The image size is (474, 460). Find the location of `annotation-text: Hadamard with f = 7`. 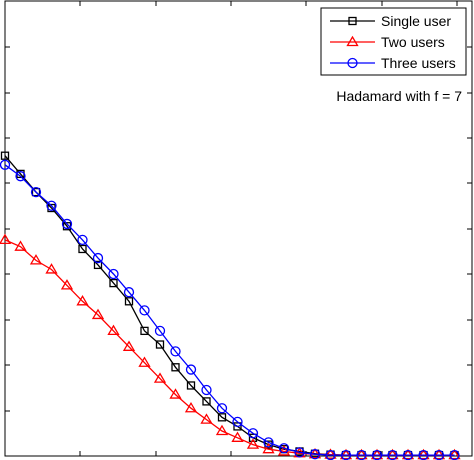

annotation-text: Hadamard with f = 7 is located at coordinates (399, 96).